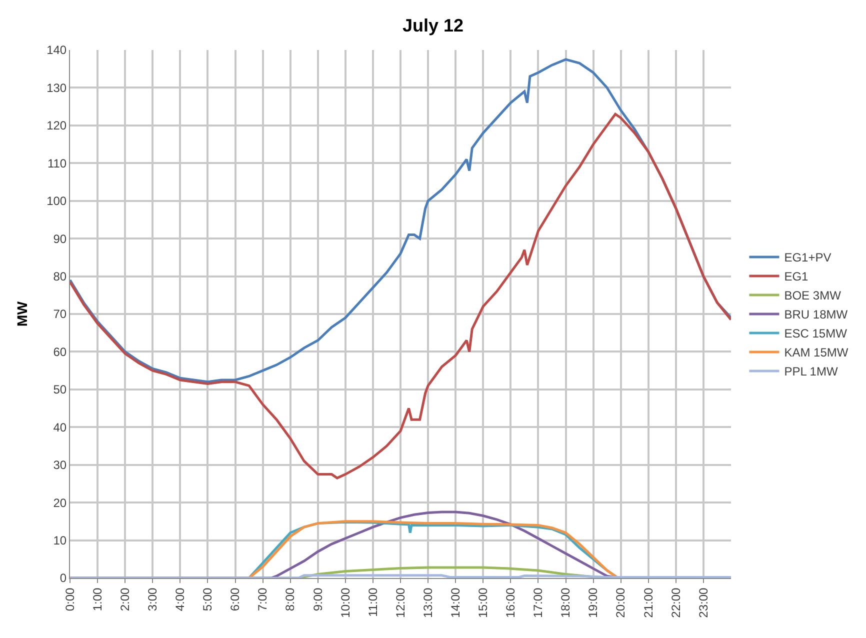 The height and width of the screenshot is (638, 866). What do you see at coordinates (703, 602) in the screenshot?
I see `x-tick-label: 23:00` at bounding box center [703, 602].